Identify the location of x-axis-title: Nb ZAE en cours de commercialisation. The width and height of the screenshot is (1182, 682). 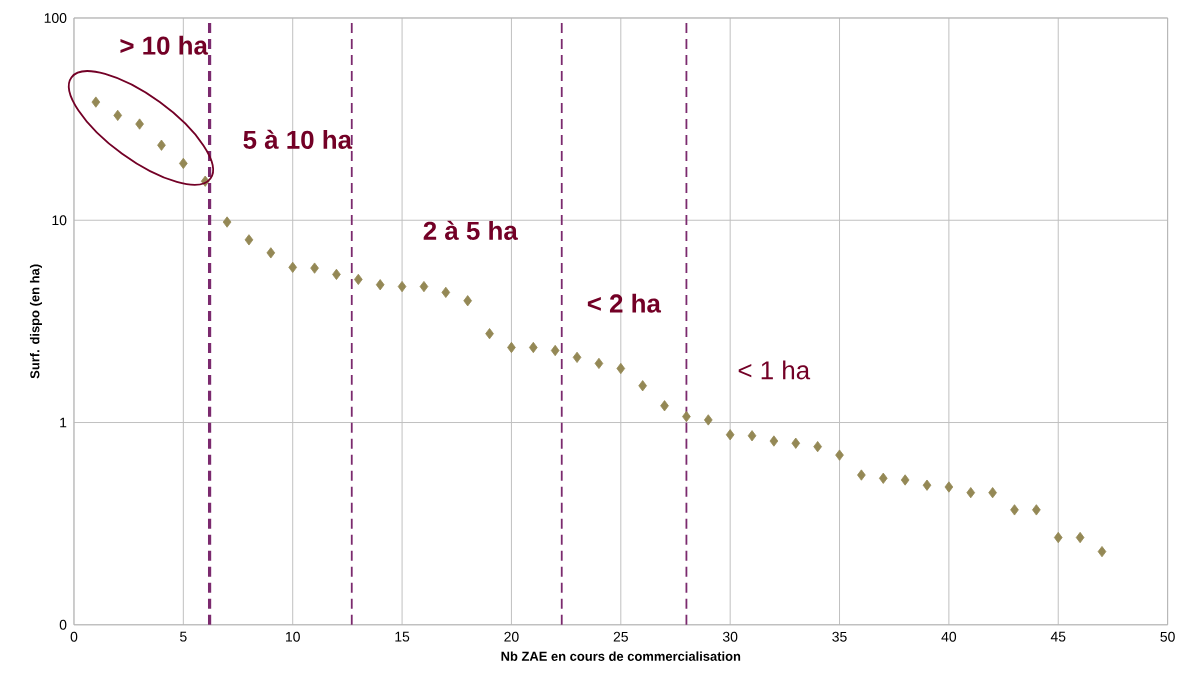
(621, 656).